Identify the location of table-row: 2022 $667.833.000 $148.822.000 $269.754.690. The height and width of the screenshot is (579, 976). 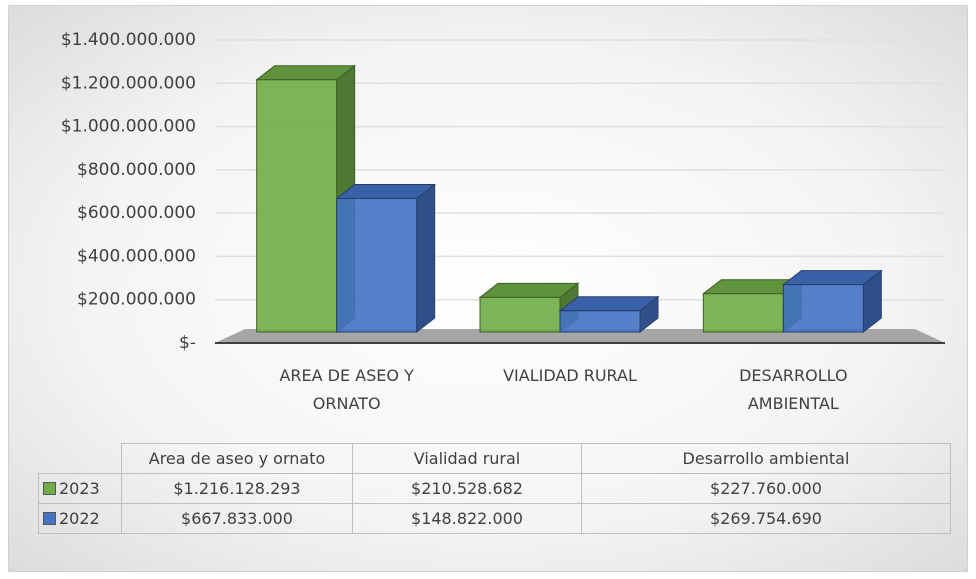
(494, 518).